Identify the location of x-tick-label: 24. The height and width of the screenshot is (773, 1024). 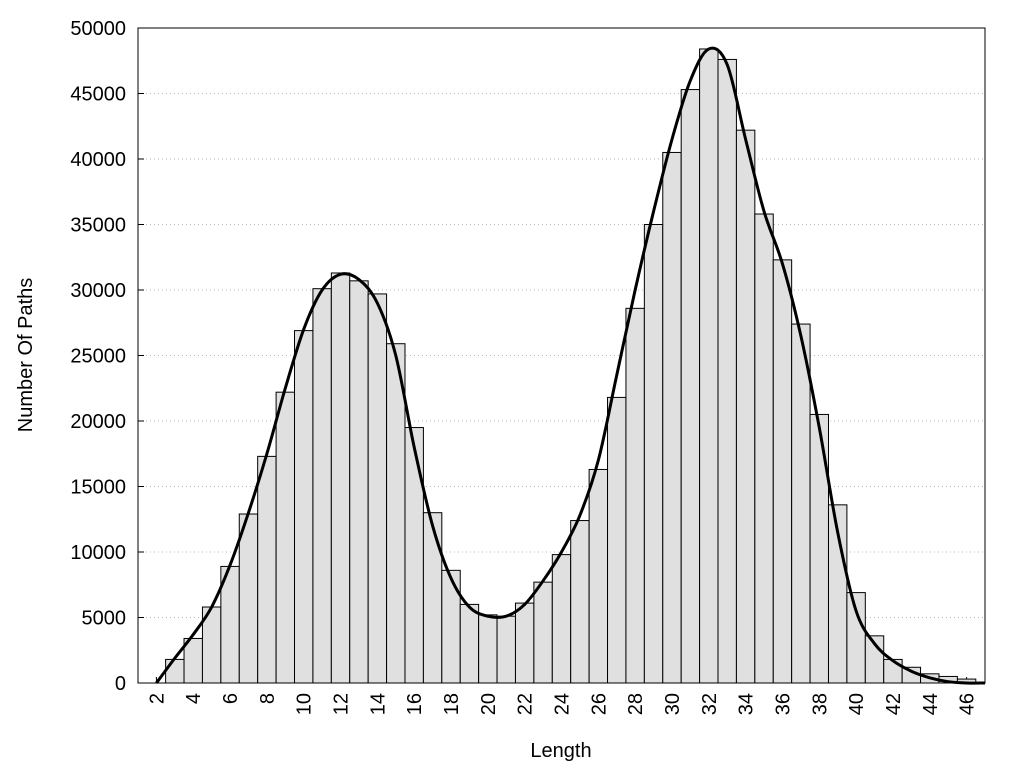
(563, 704).